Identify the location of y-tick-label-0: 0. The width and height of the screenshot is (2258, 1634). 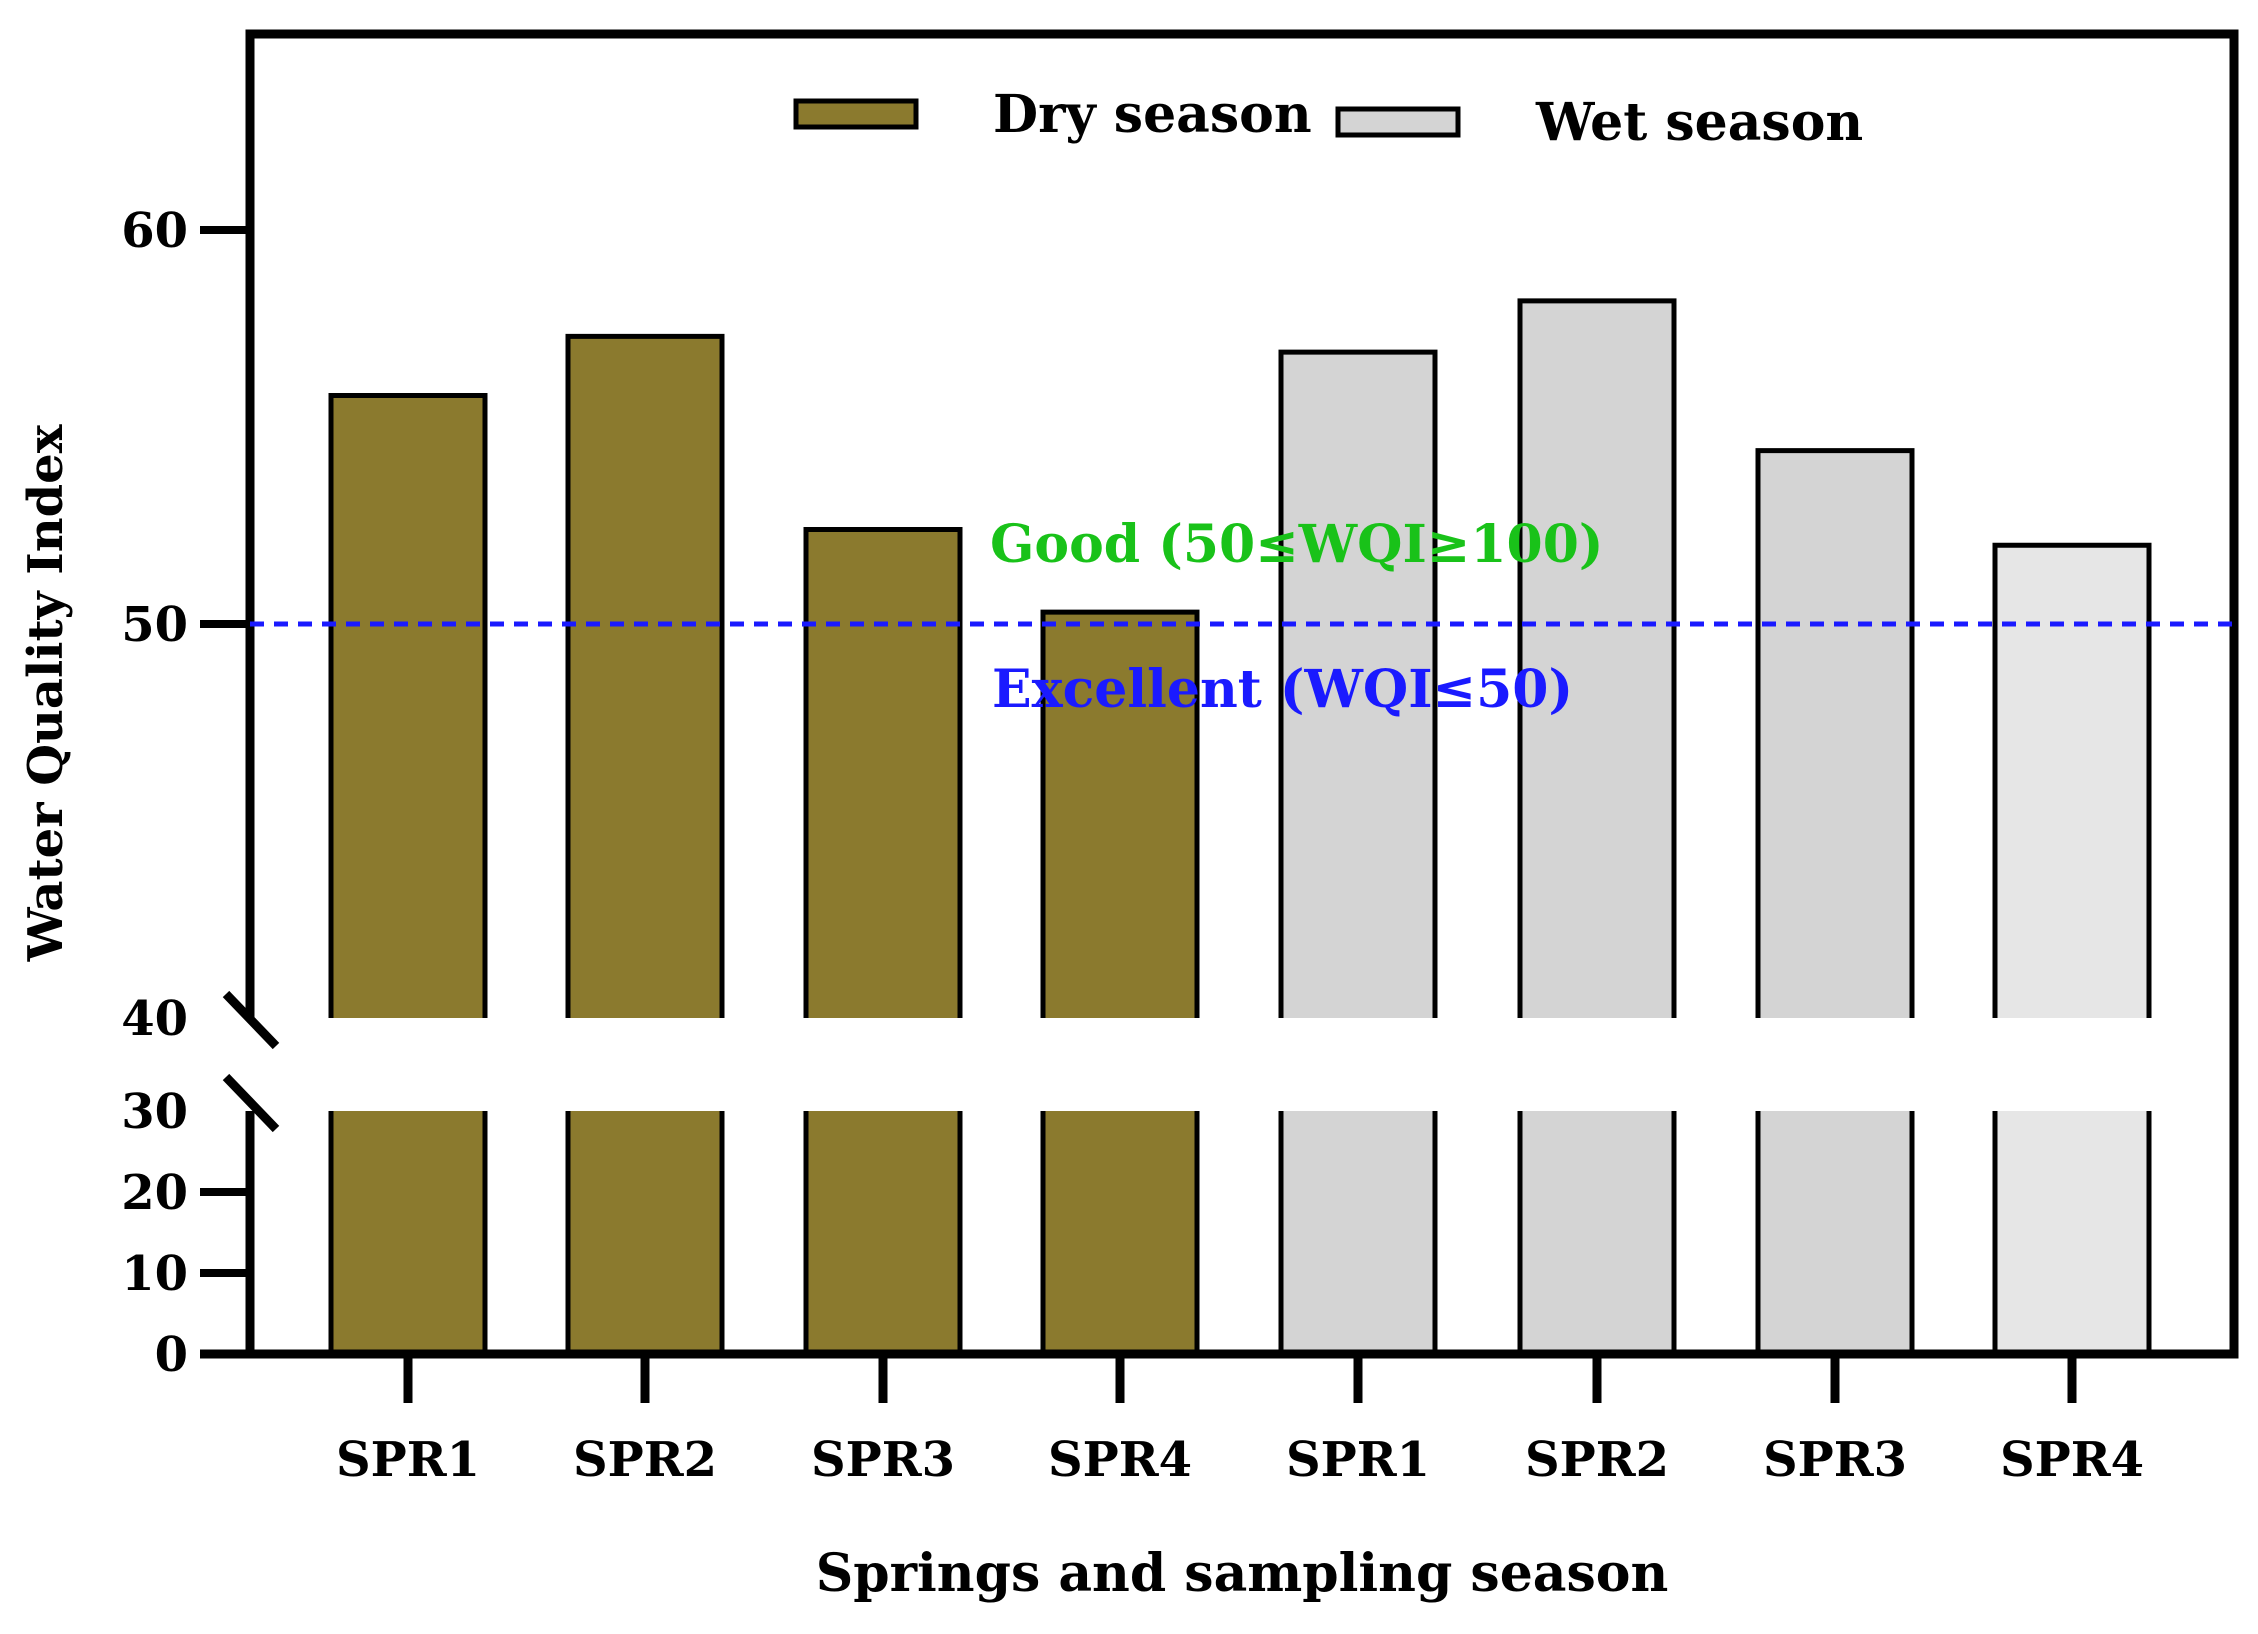
(171, 1355).